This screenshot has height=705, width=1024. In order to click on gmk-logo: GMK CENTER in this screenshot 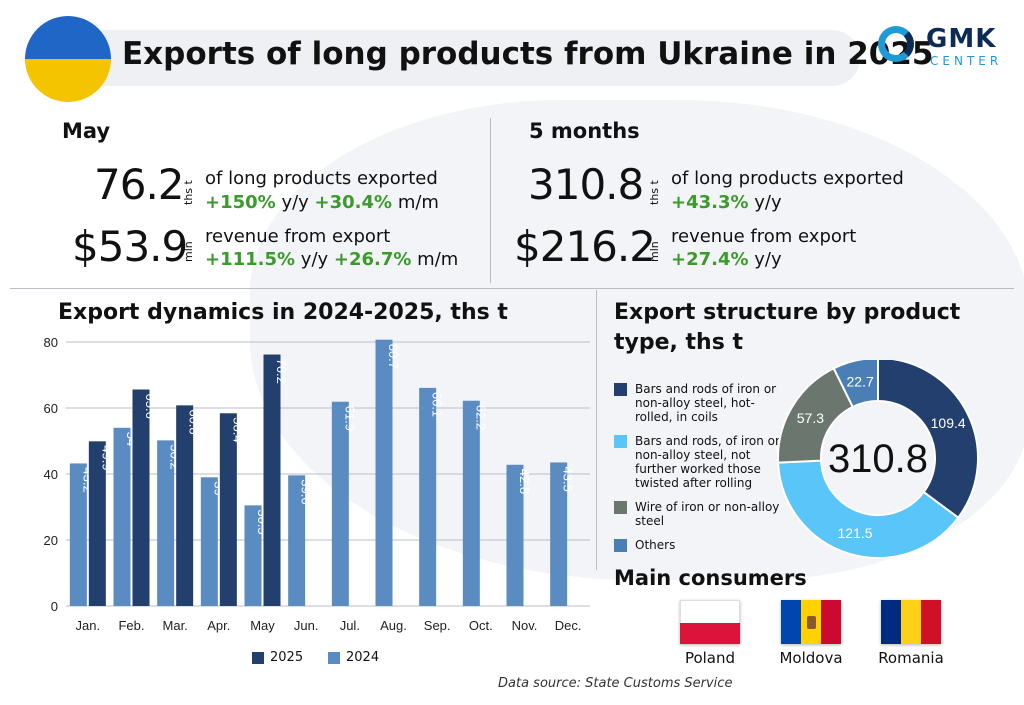, I will do `click(943, 48)`.